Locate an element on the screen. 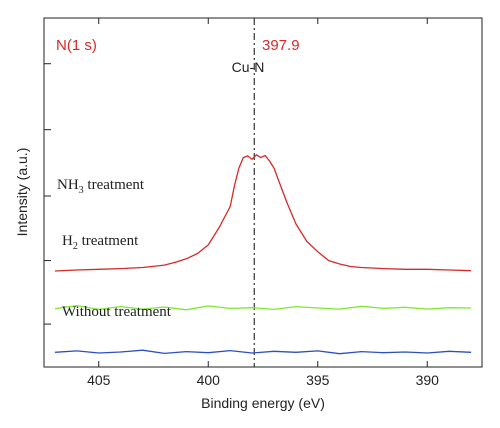 This screenshot has height=428, width=500. series-label-h2-sub: 2 is located at coordinates (75, 246).